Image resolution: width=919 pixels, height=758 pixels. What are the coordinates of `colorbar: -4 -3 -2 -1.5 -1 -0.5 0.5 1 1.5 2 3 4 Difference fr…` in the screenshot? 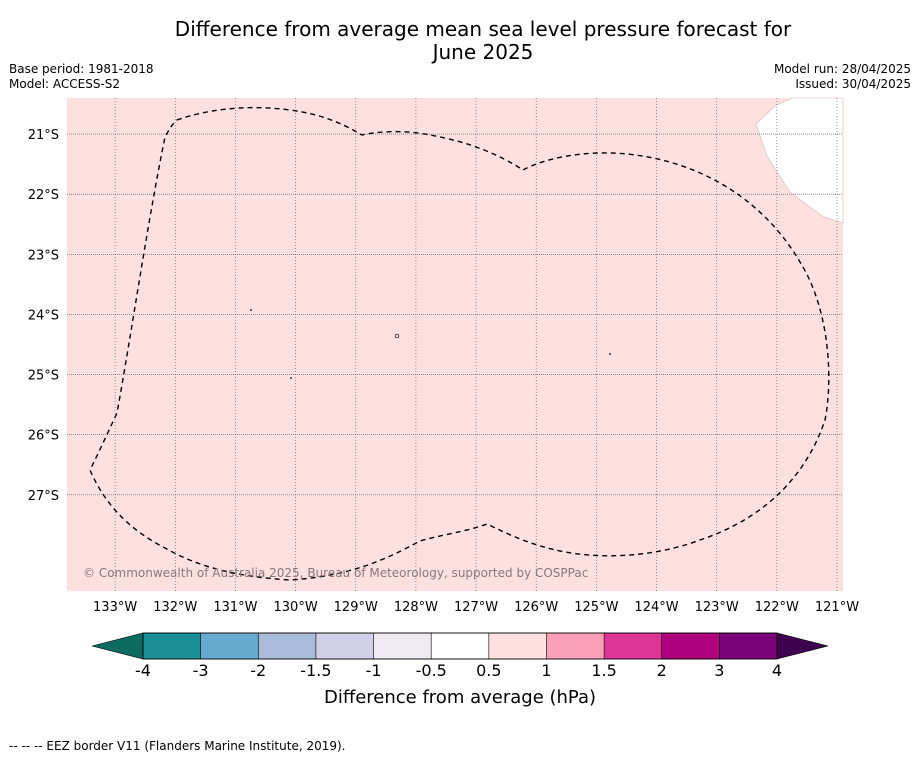 It's located at (460, 670).